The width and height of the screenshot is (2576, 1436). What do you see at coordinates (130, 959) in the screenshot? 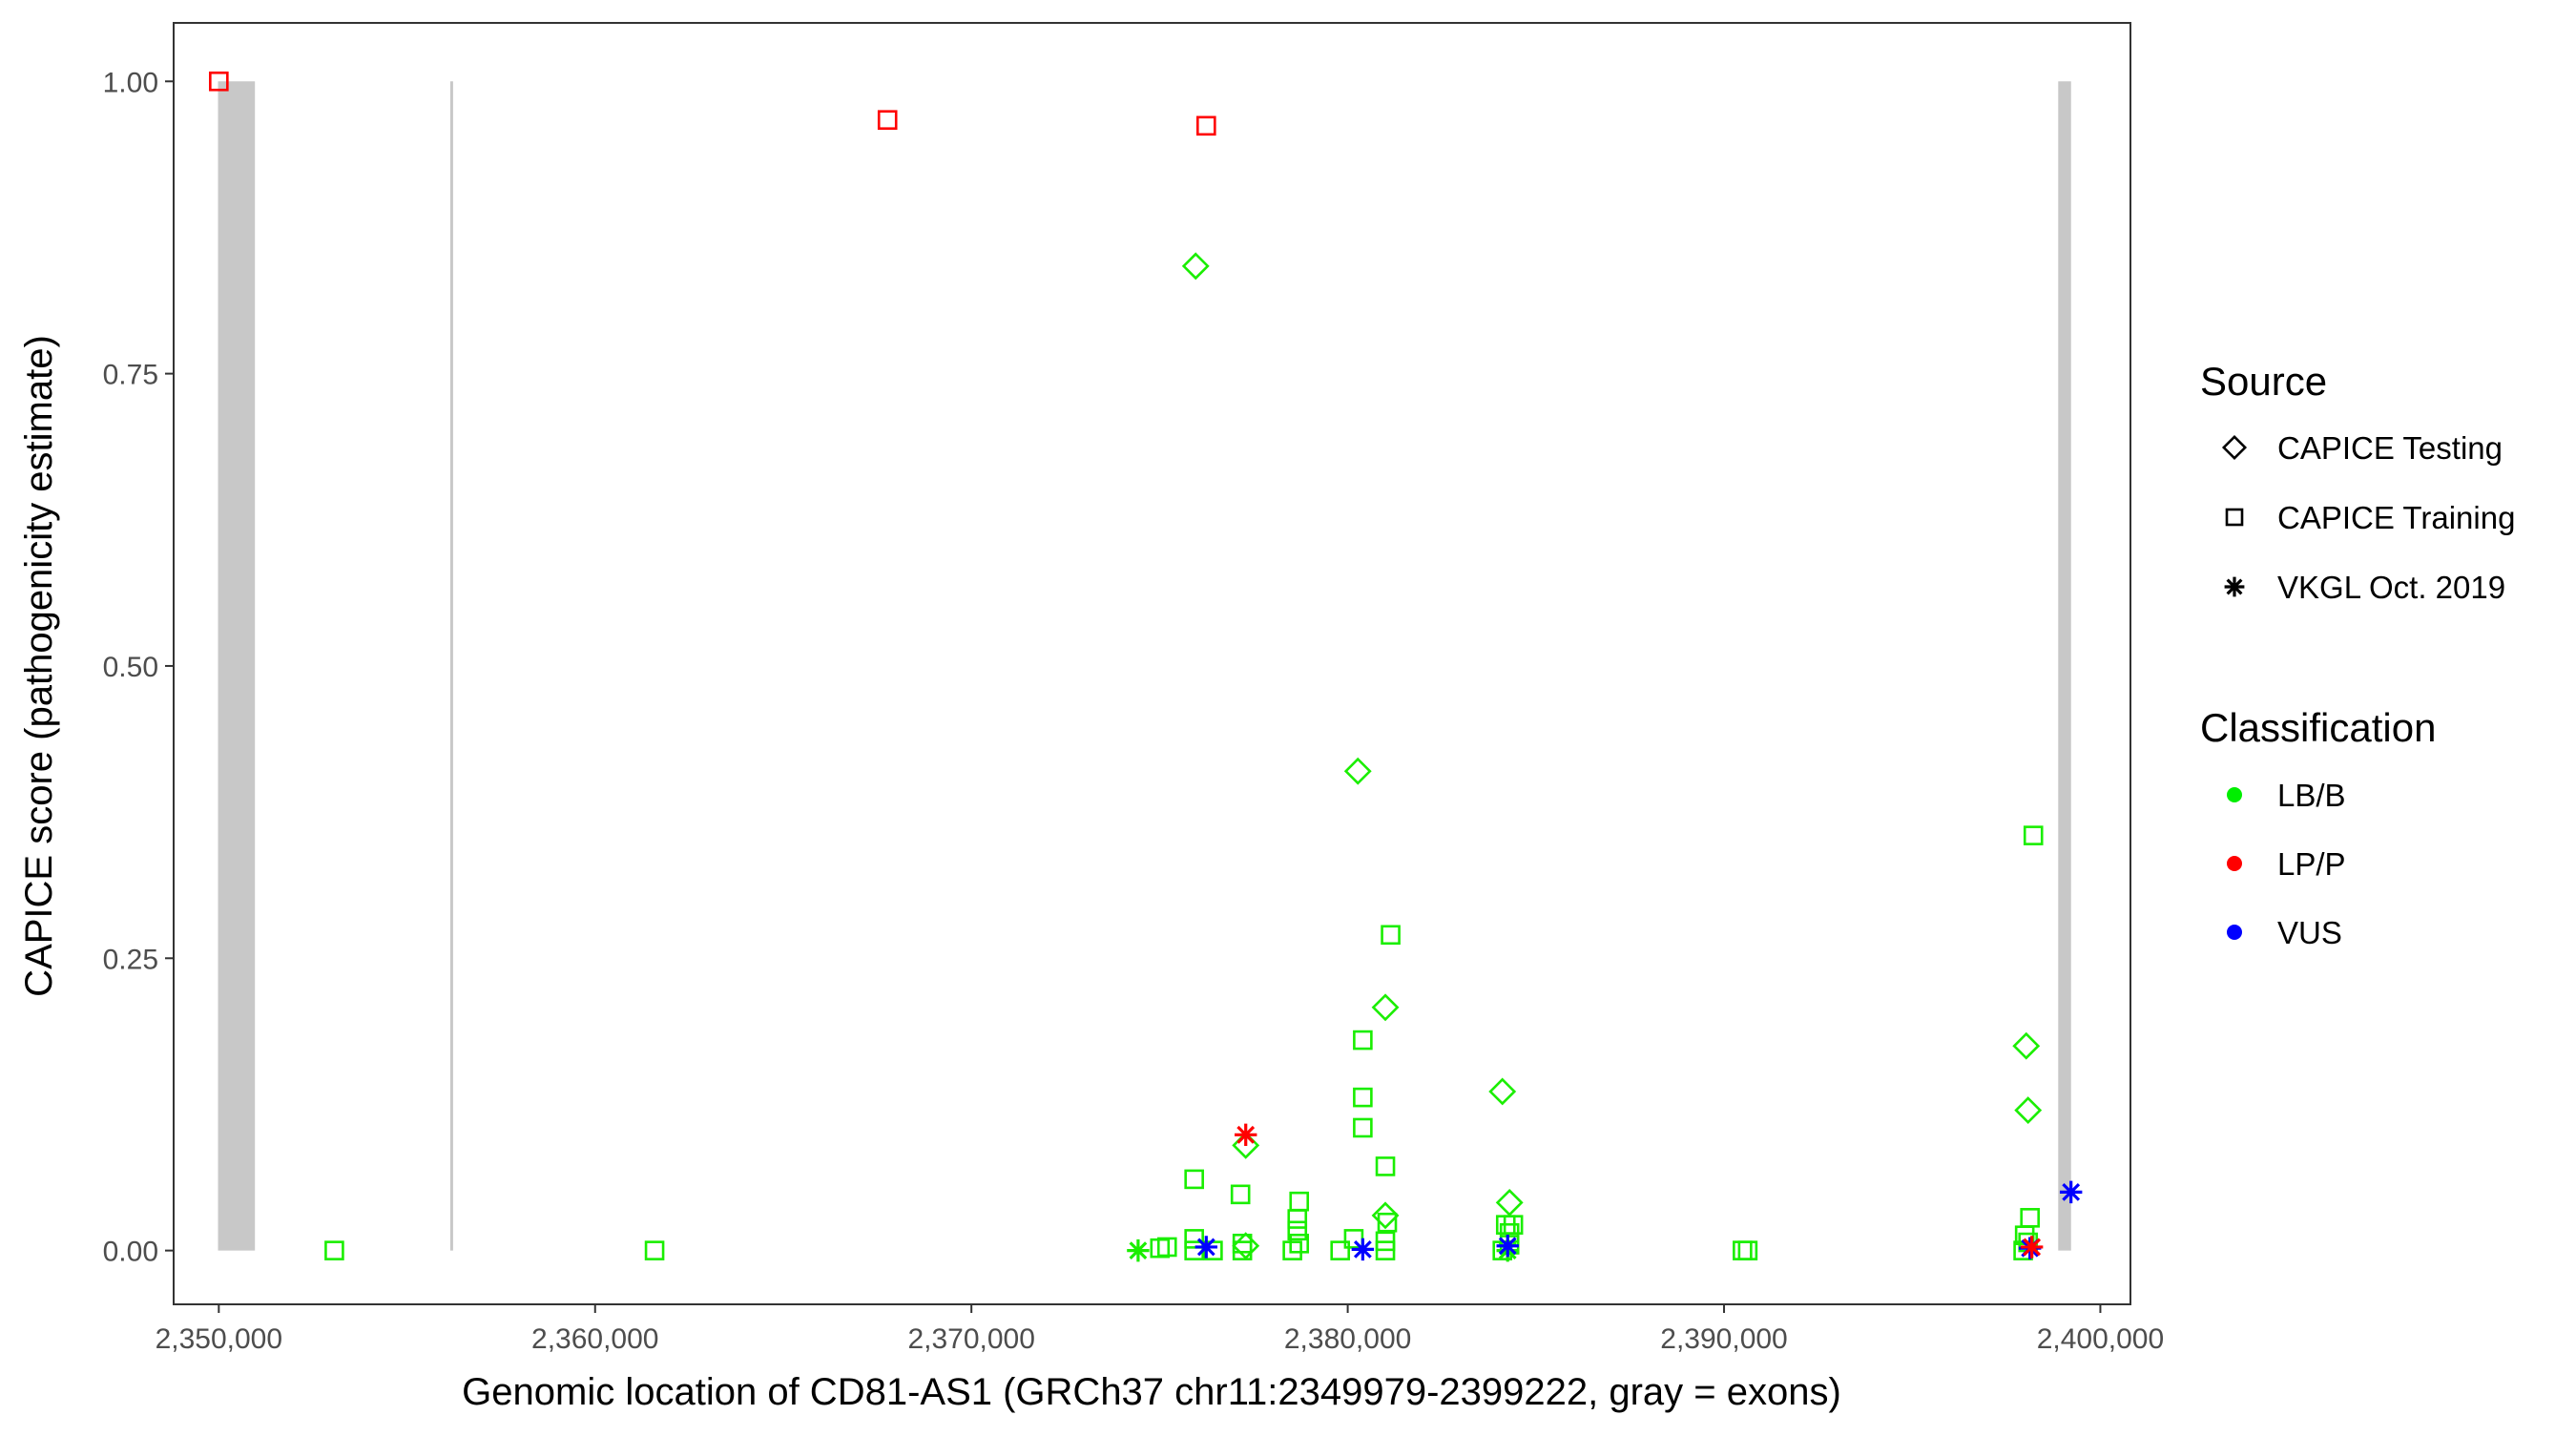
I see `y-tick-label: 0.25` at bounding box center [130, 959].